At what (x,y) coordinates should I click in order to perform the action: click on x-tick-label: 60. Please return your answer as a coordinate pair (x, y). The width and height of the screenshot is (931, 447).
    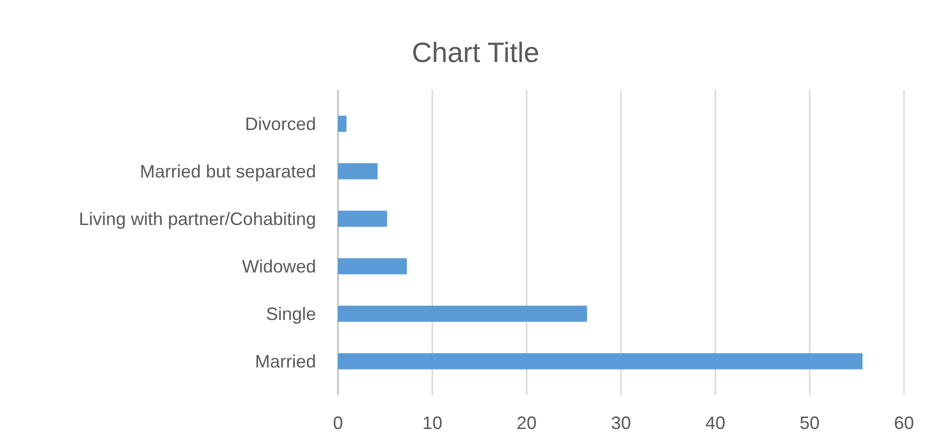
    Looking at the image, I should click on (904, 423).